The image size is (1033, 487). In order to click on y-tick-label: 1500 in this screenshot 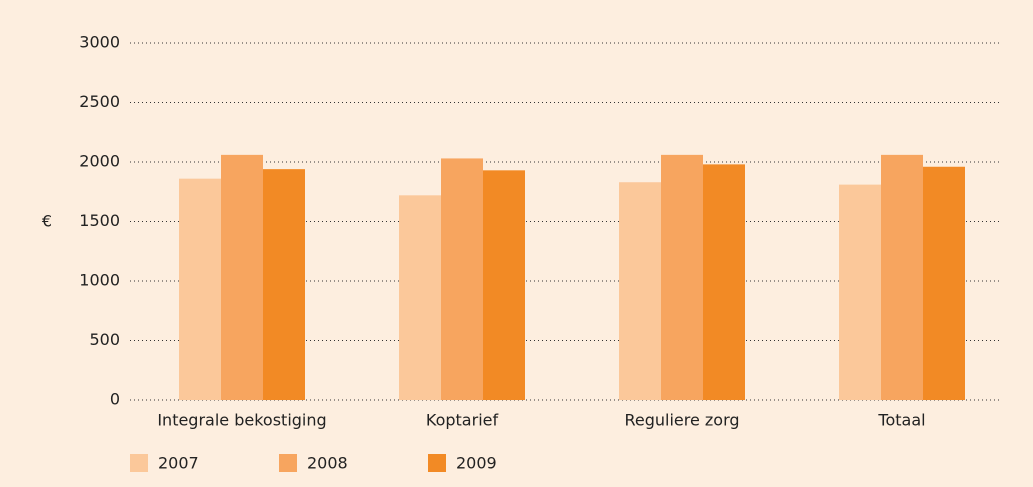, I will do `click(99, 220)`.